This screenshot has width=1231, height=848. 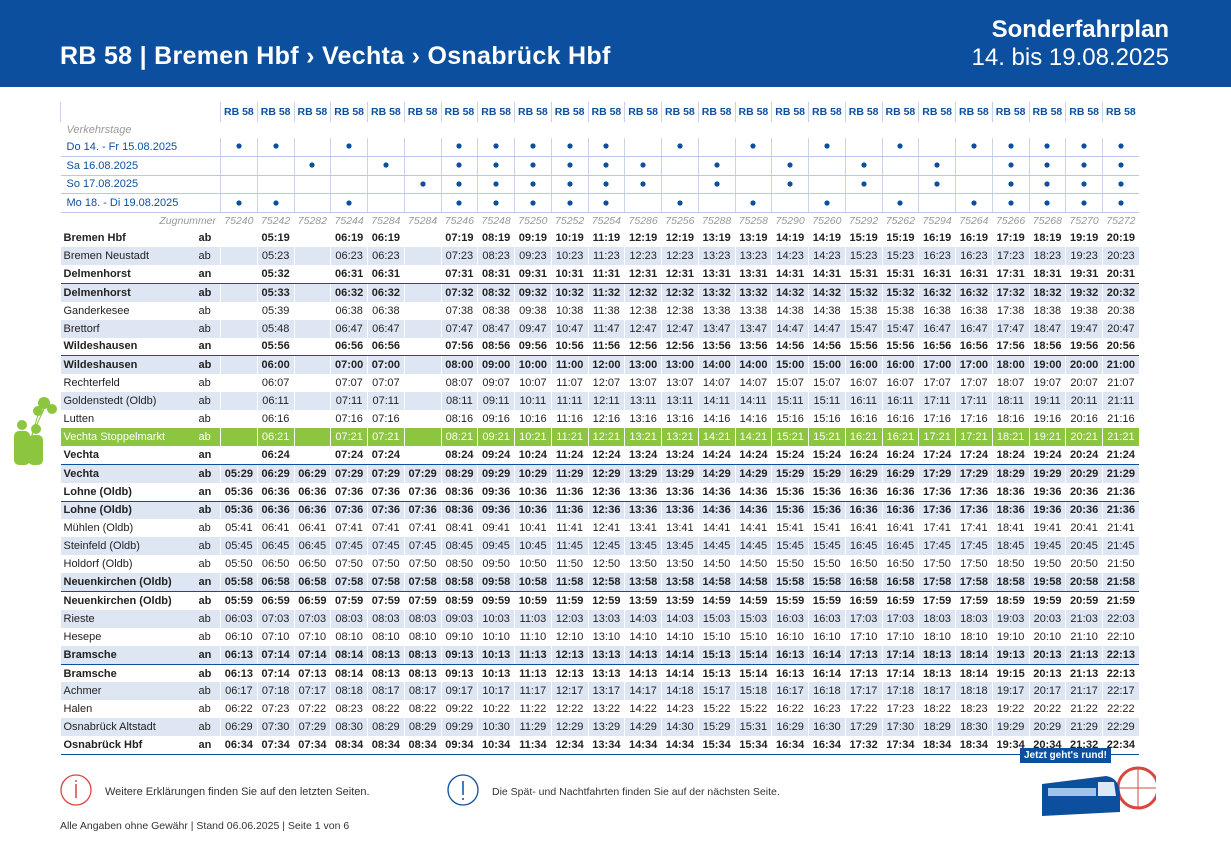 I want to click on time: 18:11, so click(x=1010, y=401).